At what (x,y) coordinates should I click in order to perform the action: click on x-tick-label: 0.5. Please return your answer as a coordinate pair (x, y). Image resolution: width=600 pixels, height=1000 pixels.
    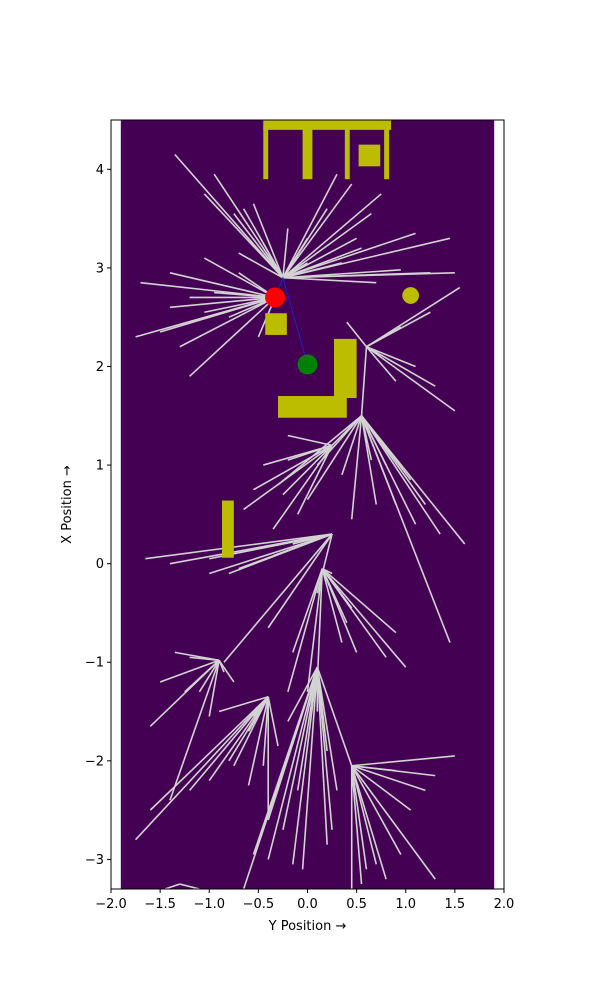
    Looking at the image, I should click on (356, 904).